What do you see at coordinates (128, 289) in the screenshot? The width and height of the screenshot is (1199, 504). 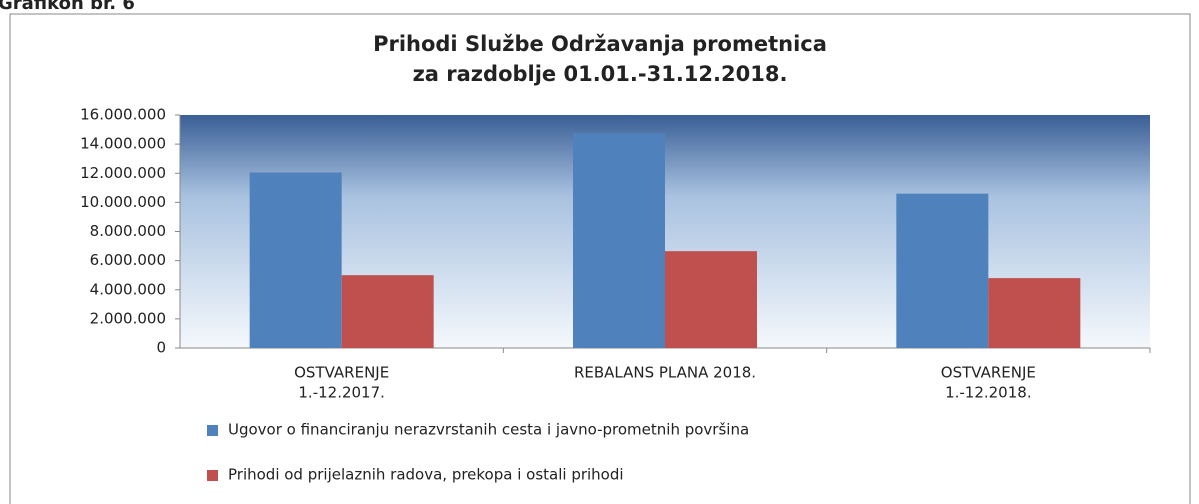 I see `y-tick-label: 4.000.000` at bounding box center [128, 289].